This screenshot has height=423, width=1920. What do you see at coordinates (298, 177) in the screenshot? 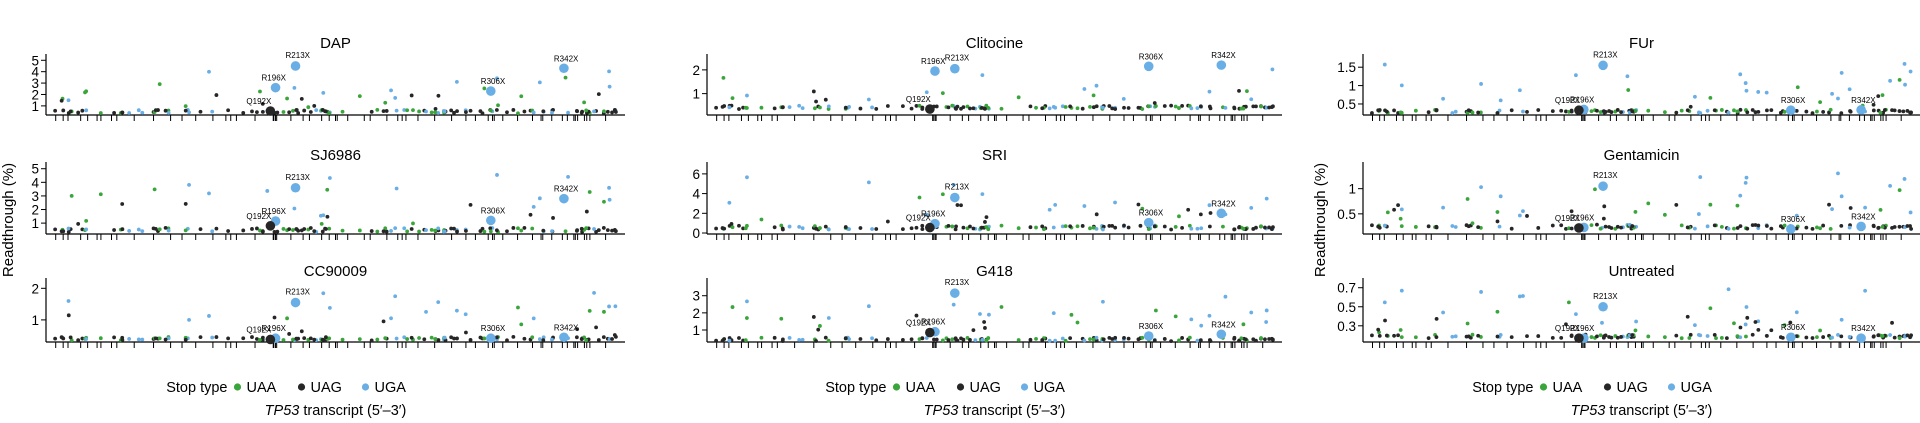
I see `point-label: R213X` at bounding box center [298, 177].